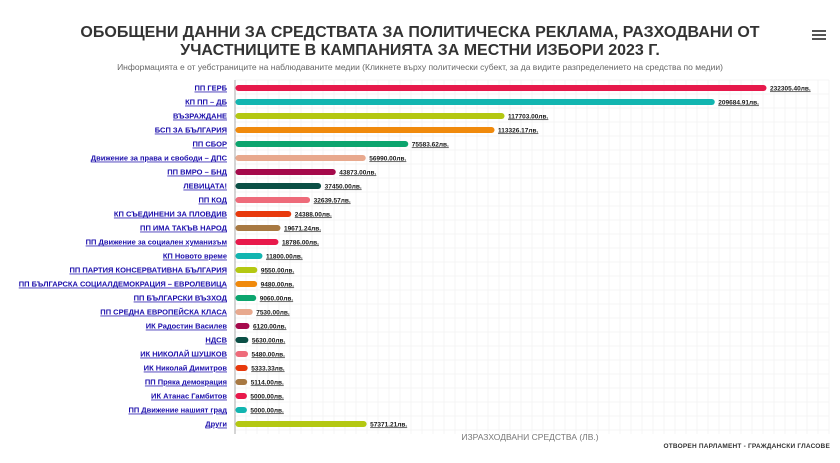 The width and height of the screenshot is (840, 463). Describe the element at coordinates (183, 354) in the screenshot. I see `category-label: ИК НИКОЛАЙ ШУШКОВ` at that location.